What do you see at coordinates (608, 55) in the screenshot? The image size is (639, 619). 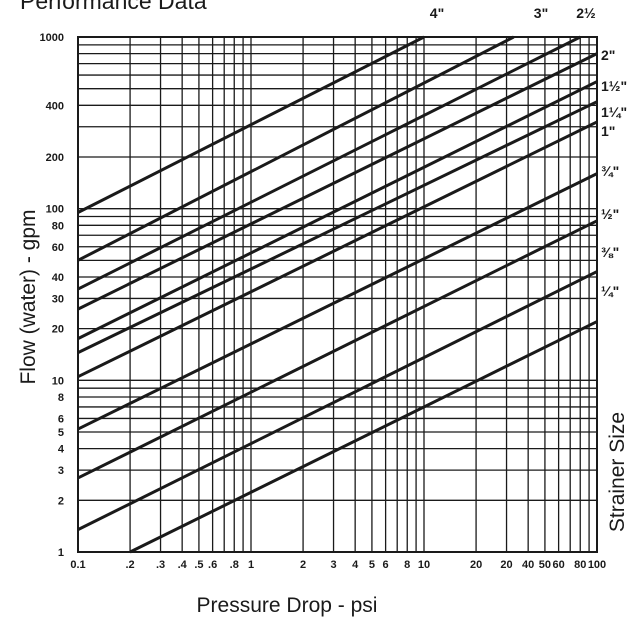 I see `strainer-size-label: 2"` at bounding box center [608, 55].